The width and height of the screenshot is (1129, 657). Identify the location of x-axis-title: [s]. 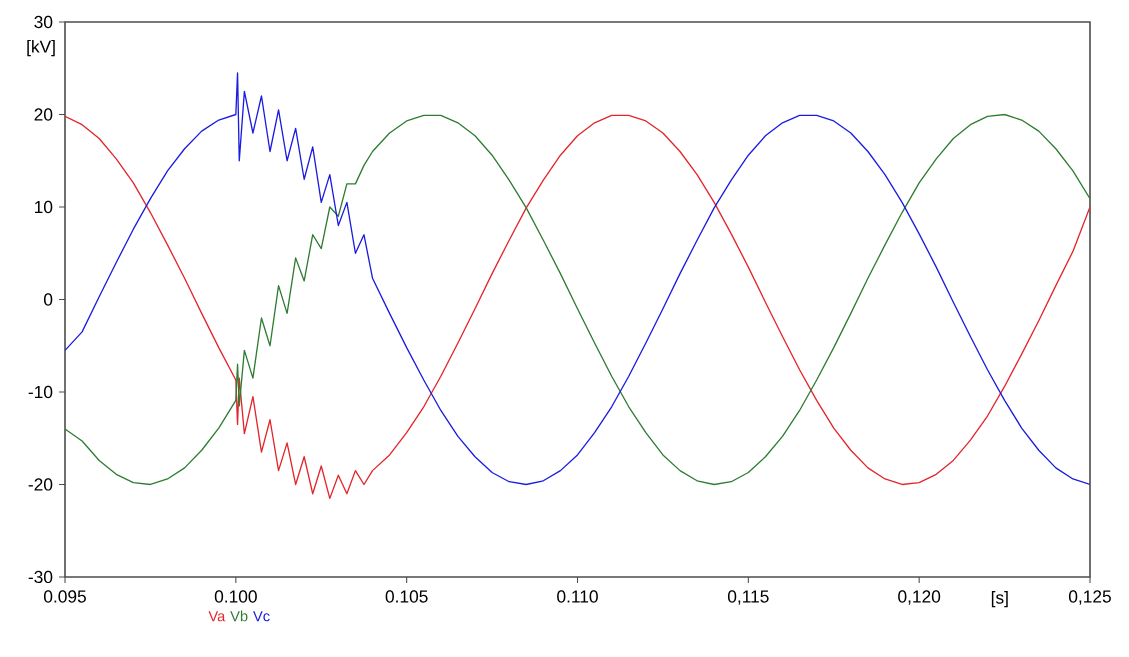
(999, 599).